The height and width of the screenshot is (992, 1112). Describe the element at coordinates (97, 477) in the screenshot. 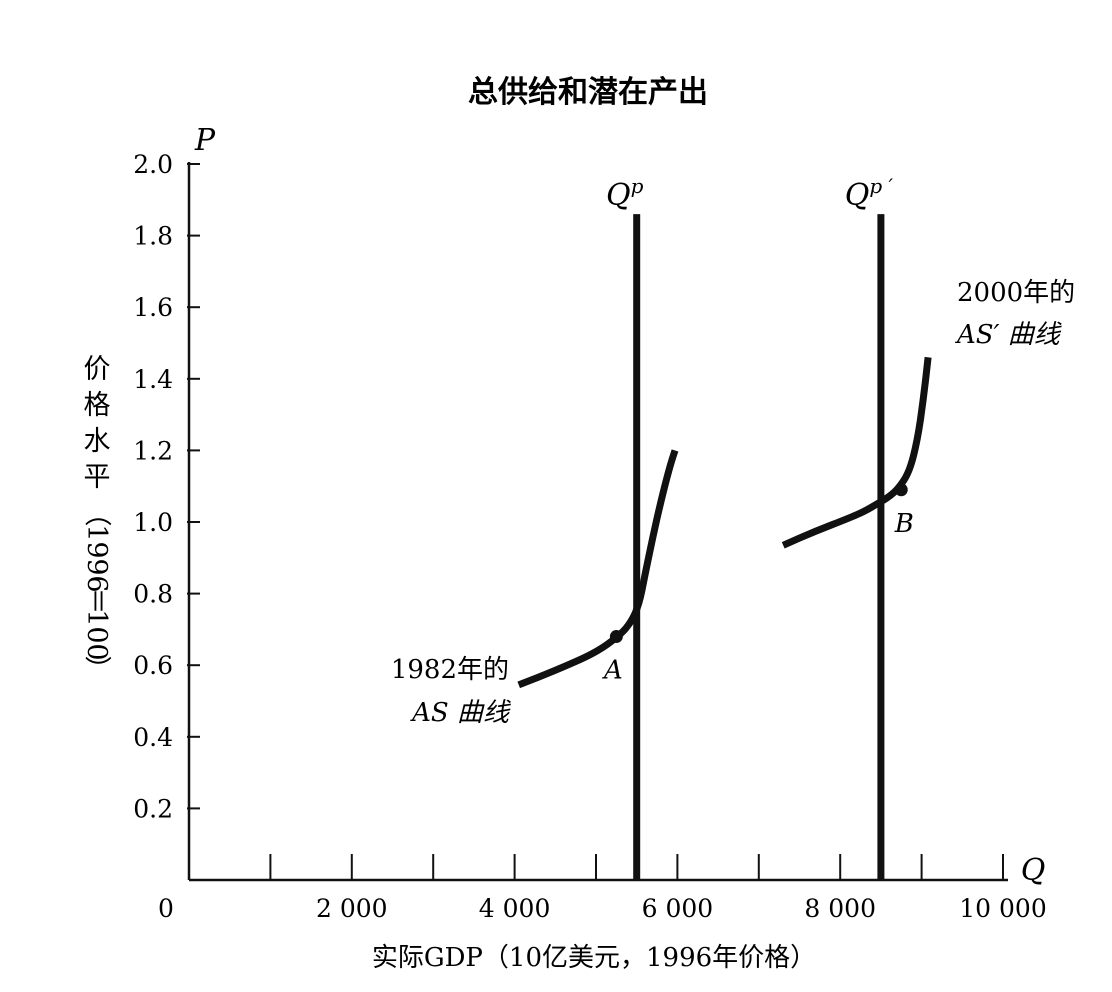

I see `y-axis-label-char: 平` at that location.